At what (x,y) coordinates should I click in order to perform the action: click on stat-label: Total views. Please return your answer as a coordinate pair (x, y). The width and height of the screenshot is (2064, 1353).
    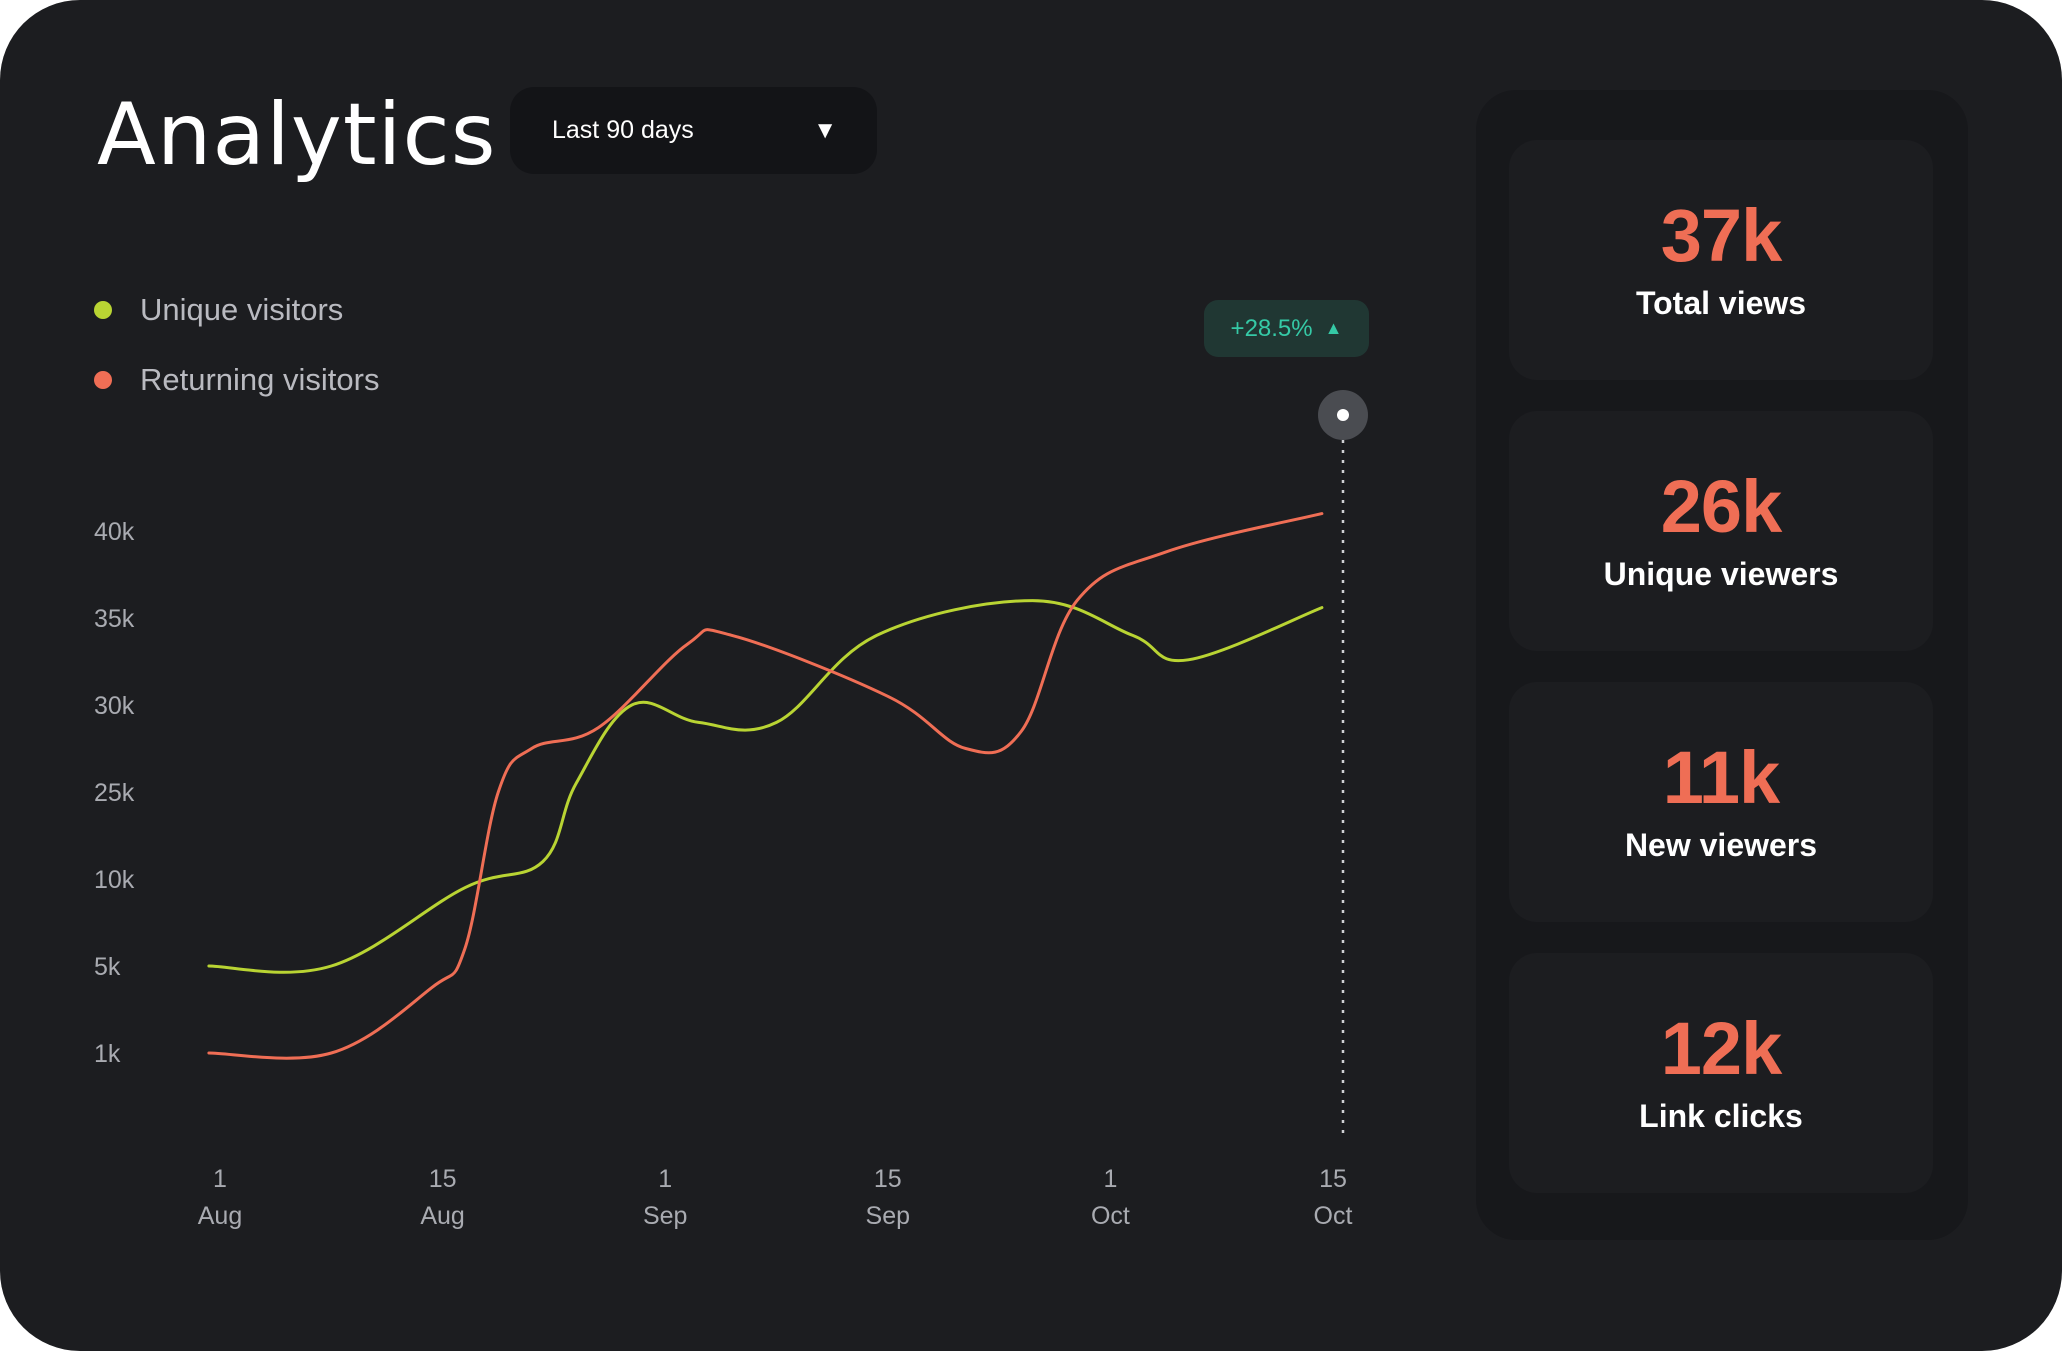
    Looking at the image, I should click on (1721, 302).